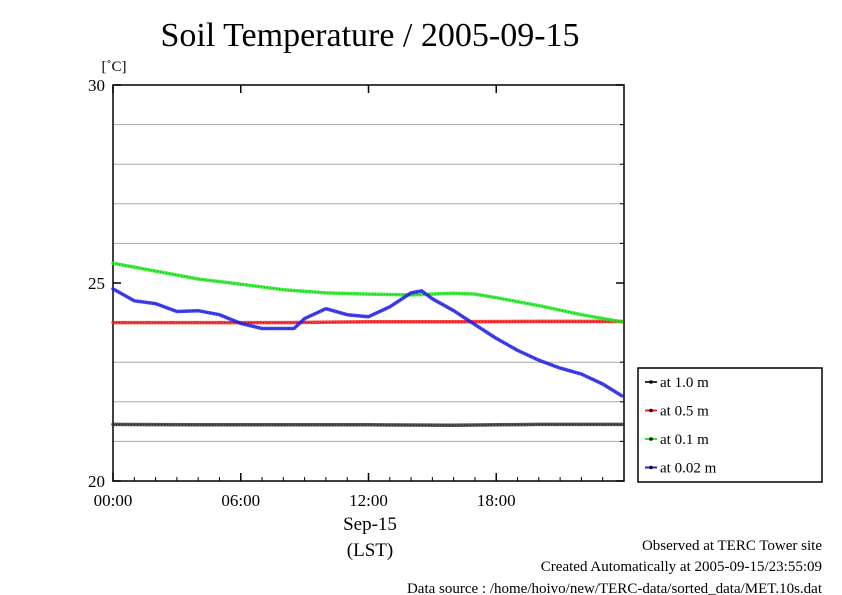  Describe the element at coordinates (684, 383) in the screenshot. I see `legend-label-0: at 1.0 m` at that location.